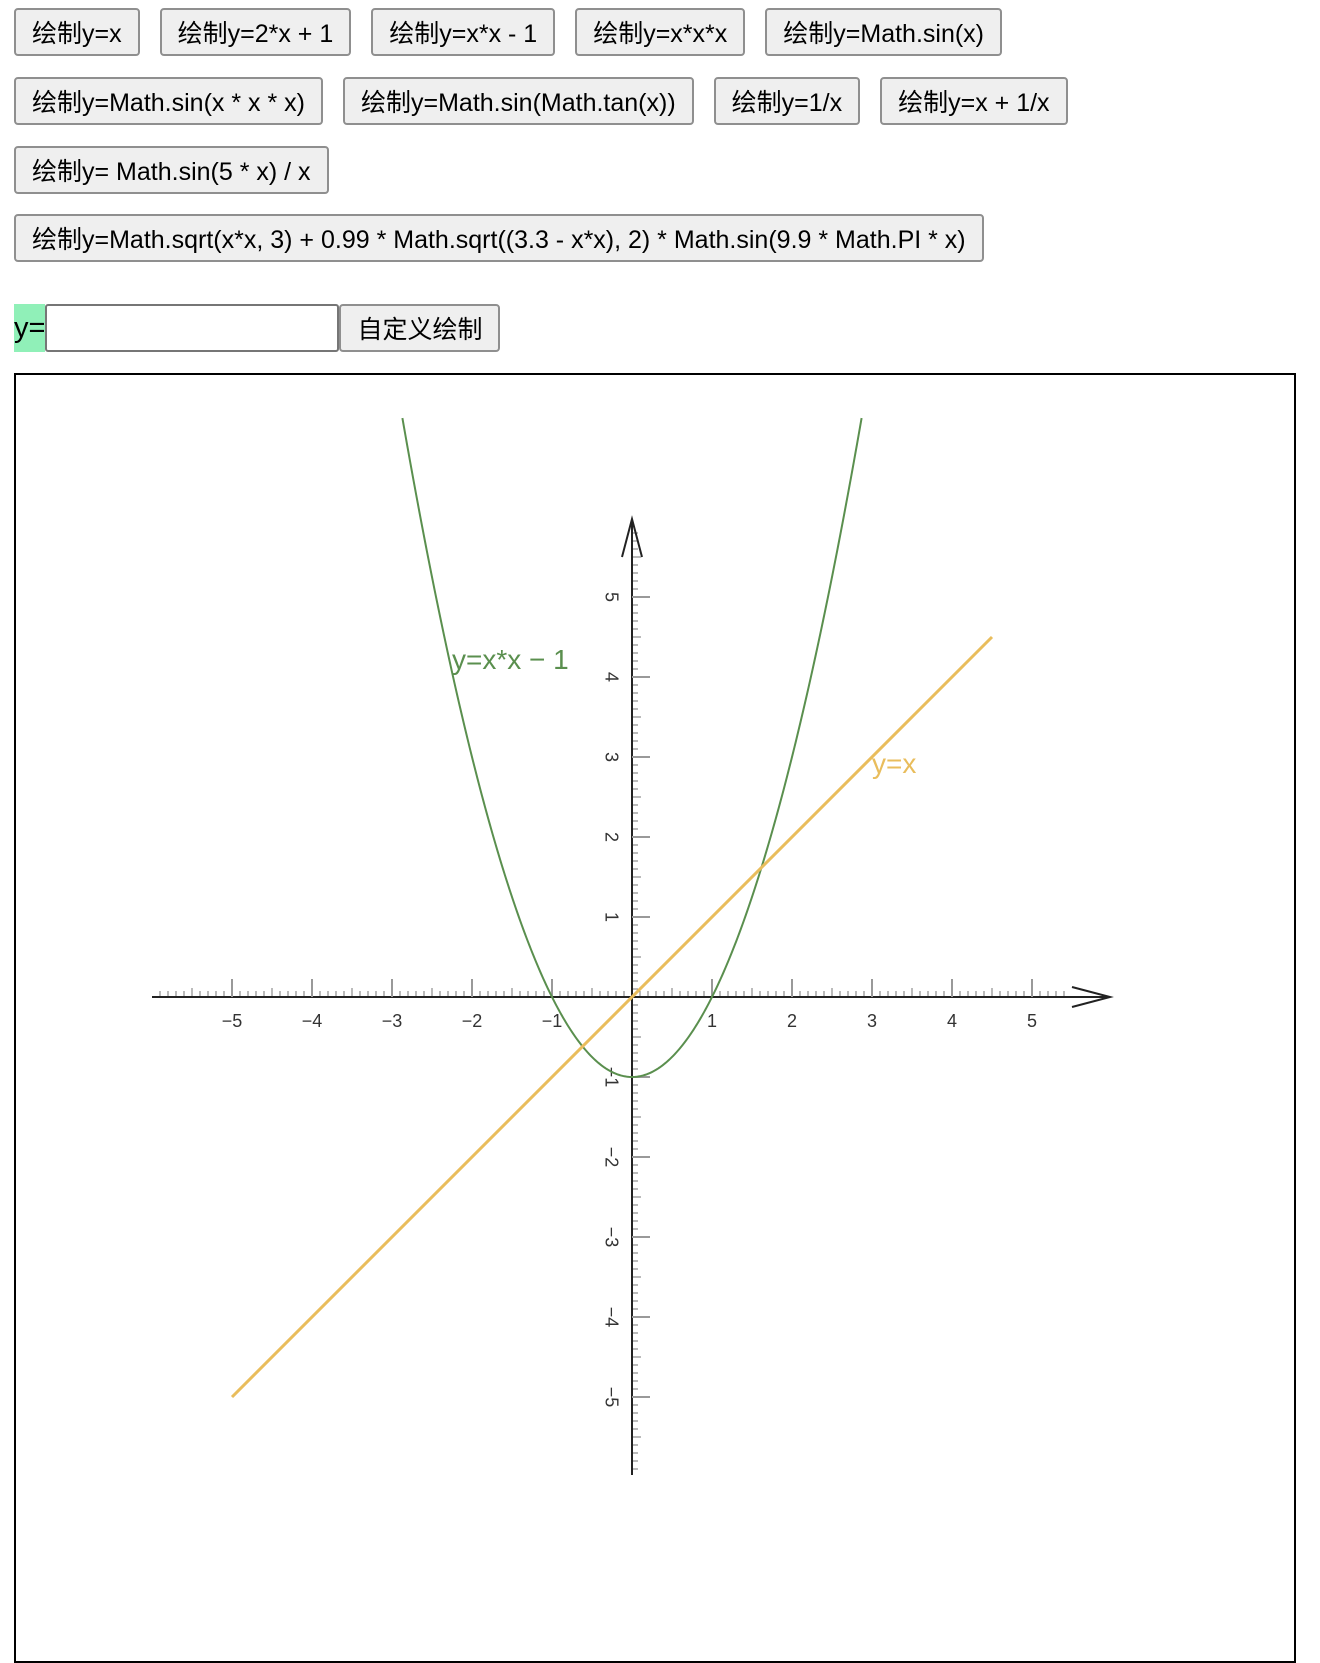 The image size is (1320, 1663). Describe the element at coordinates (712, 1021) in the screenshot. I see `x-tick-label: 1` at that location.